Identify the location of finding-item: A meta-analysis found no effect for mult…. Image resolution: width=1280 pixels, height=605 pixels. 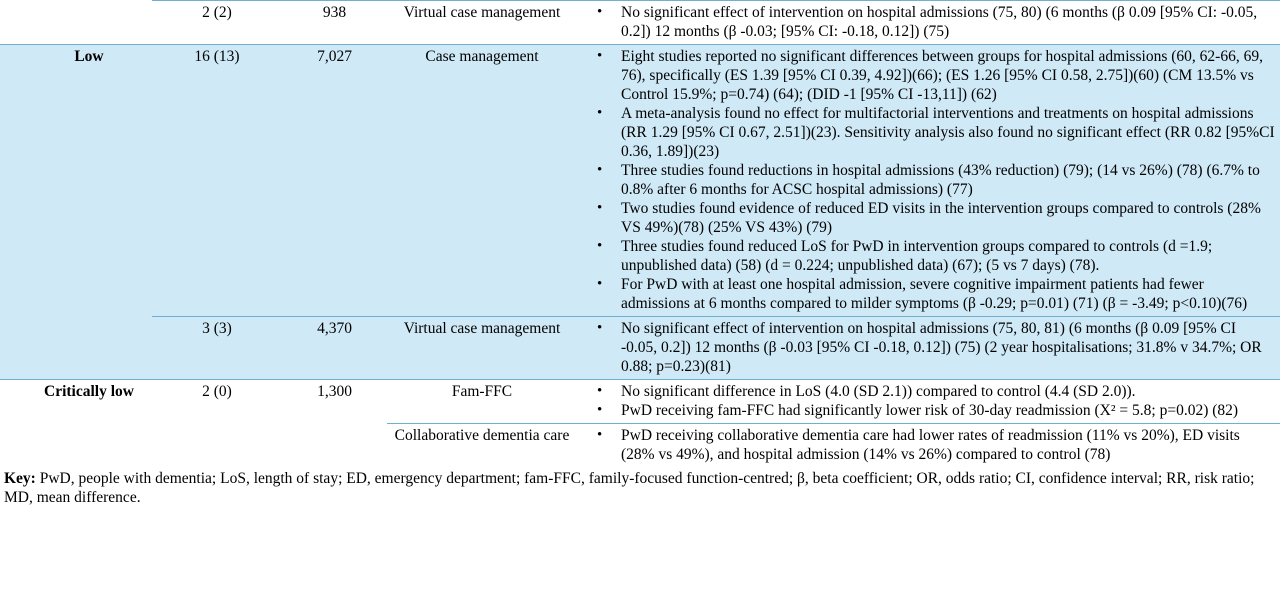
(928, 132).